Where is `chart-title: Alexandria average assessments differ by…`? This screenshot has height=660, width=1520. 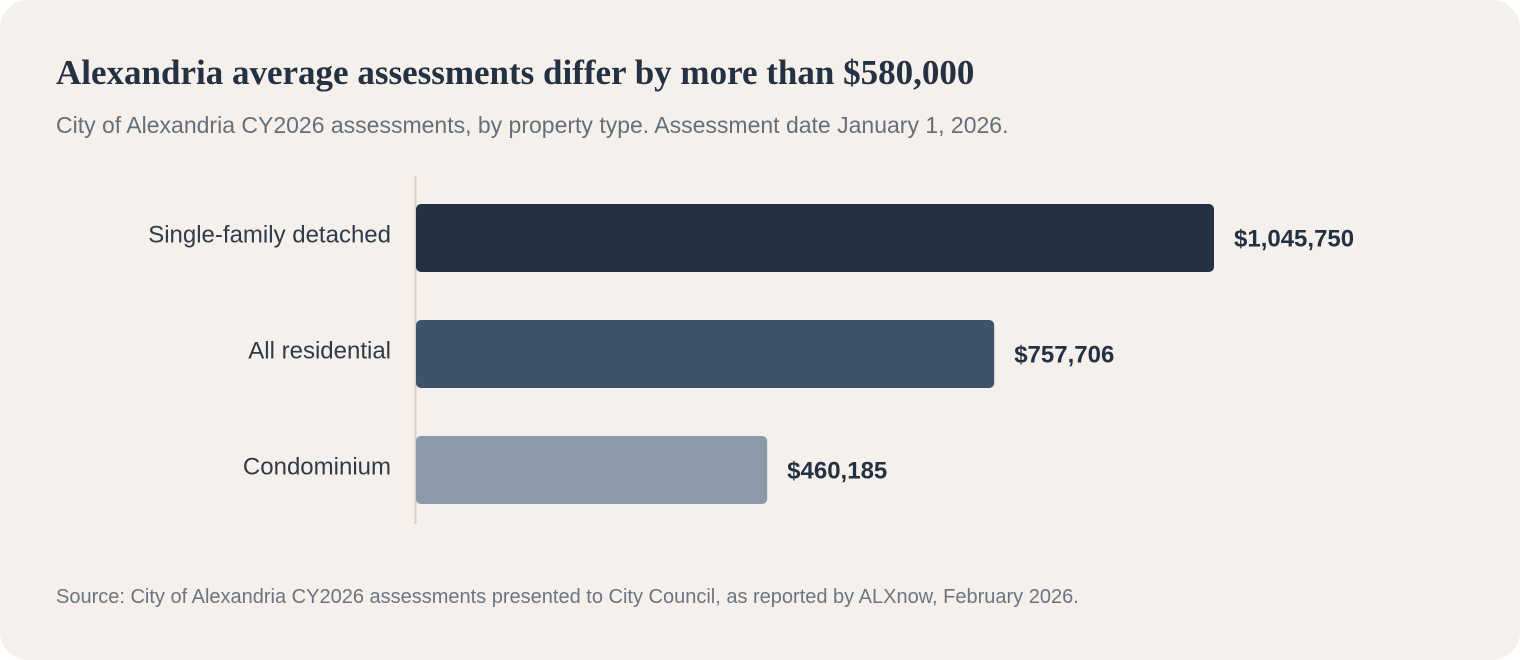 chart-title: Alexandria average assessments differ by… is located at coordinates (515, 72).